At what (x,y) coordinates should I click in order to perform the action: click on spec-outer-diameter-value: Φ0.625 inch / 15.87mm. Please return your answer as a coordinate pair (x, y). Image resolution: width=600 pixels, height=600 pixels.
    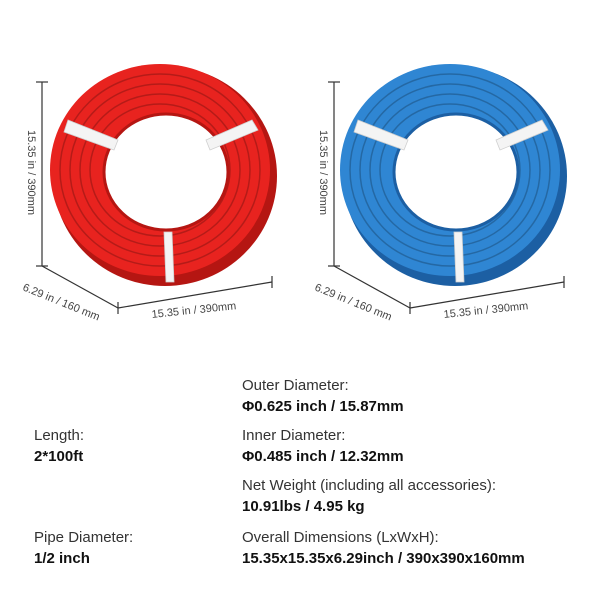
    Looking at the image, I should click on (323, 406).